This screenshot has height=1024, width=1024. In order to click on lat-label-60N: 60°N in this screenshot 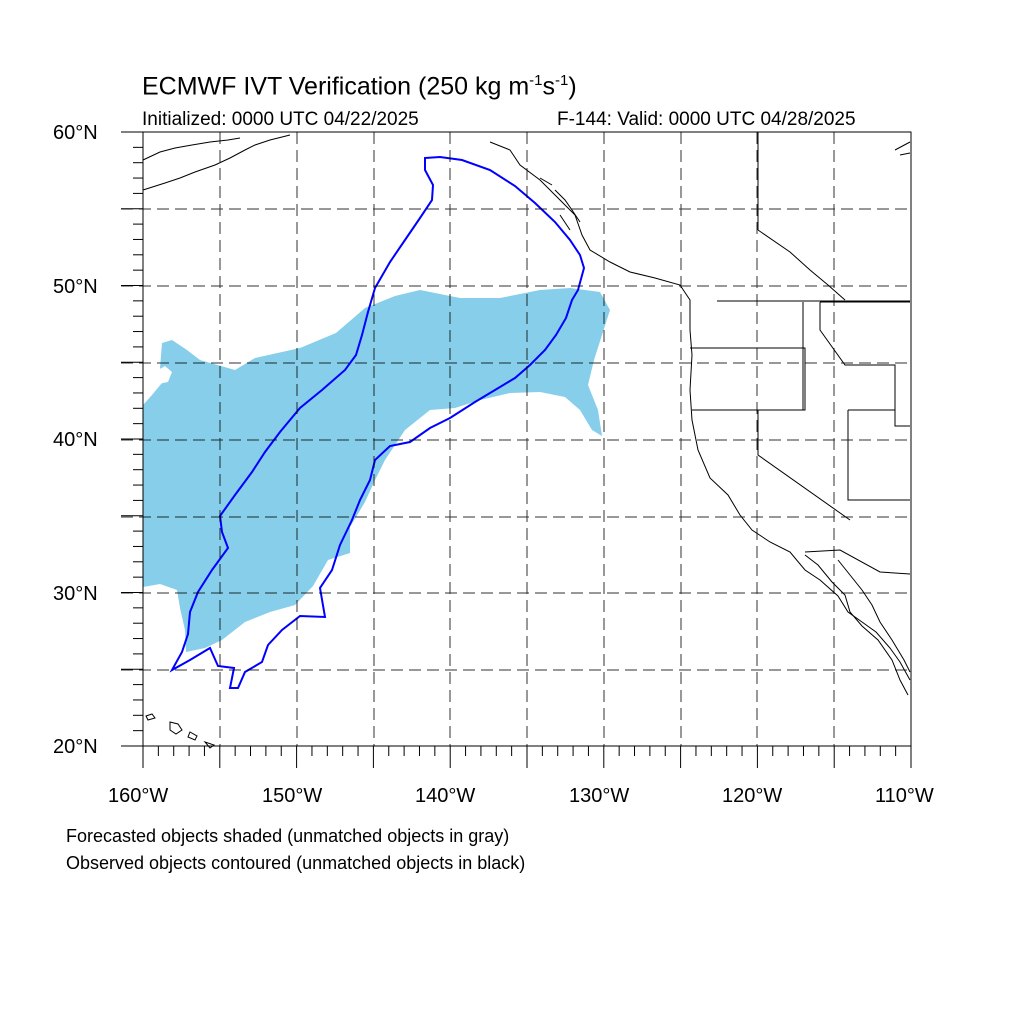, I will do `click(75, 133)`.